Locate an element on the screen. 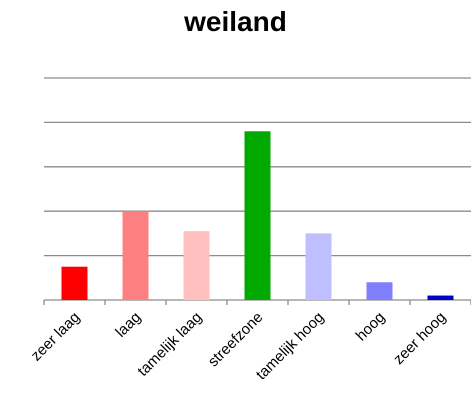  bar-hoog is located at coordinates (379, 291).